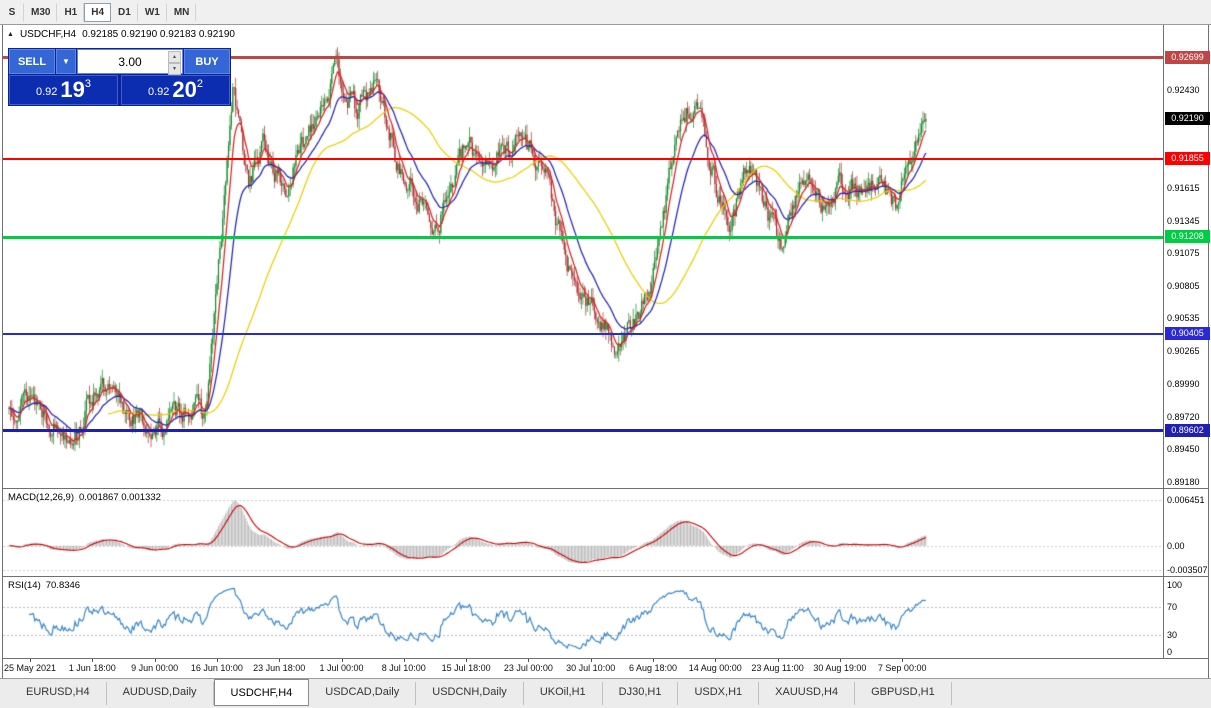 The image size is (1211, 708). I want to click on chart-tab-dj30: DJ30,H1, so click(641, 693).